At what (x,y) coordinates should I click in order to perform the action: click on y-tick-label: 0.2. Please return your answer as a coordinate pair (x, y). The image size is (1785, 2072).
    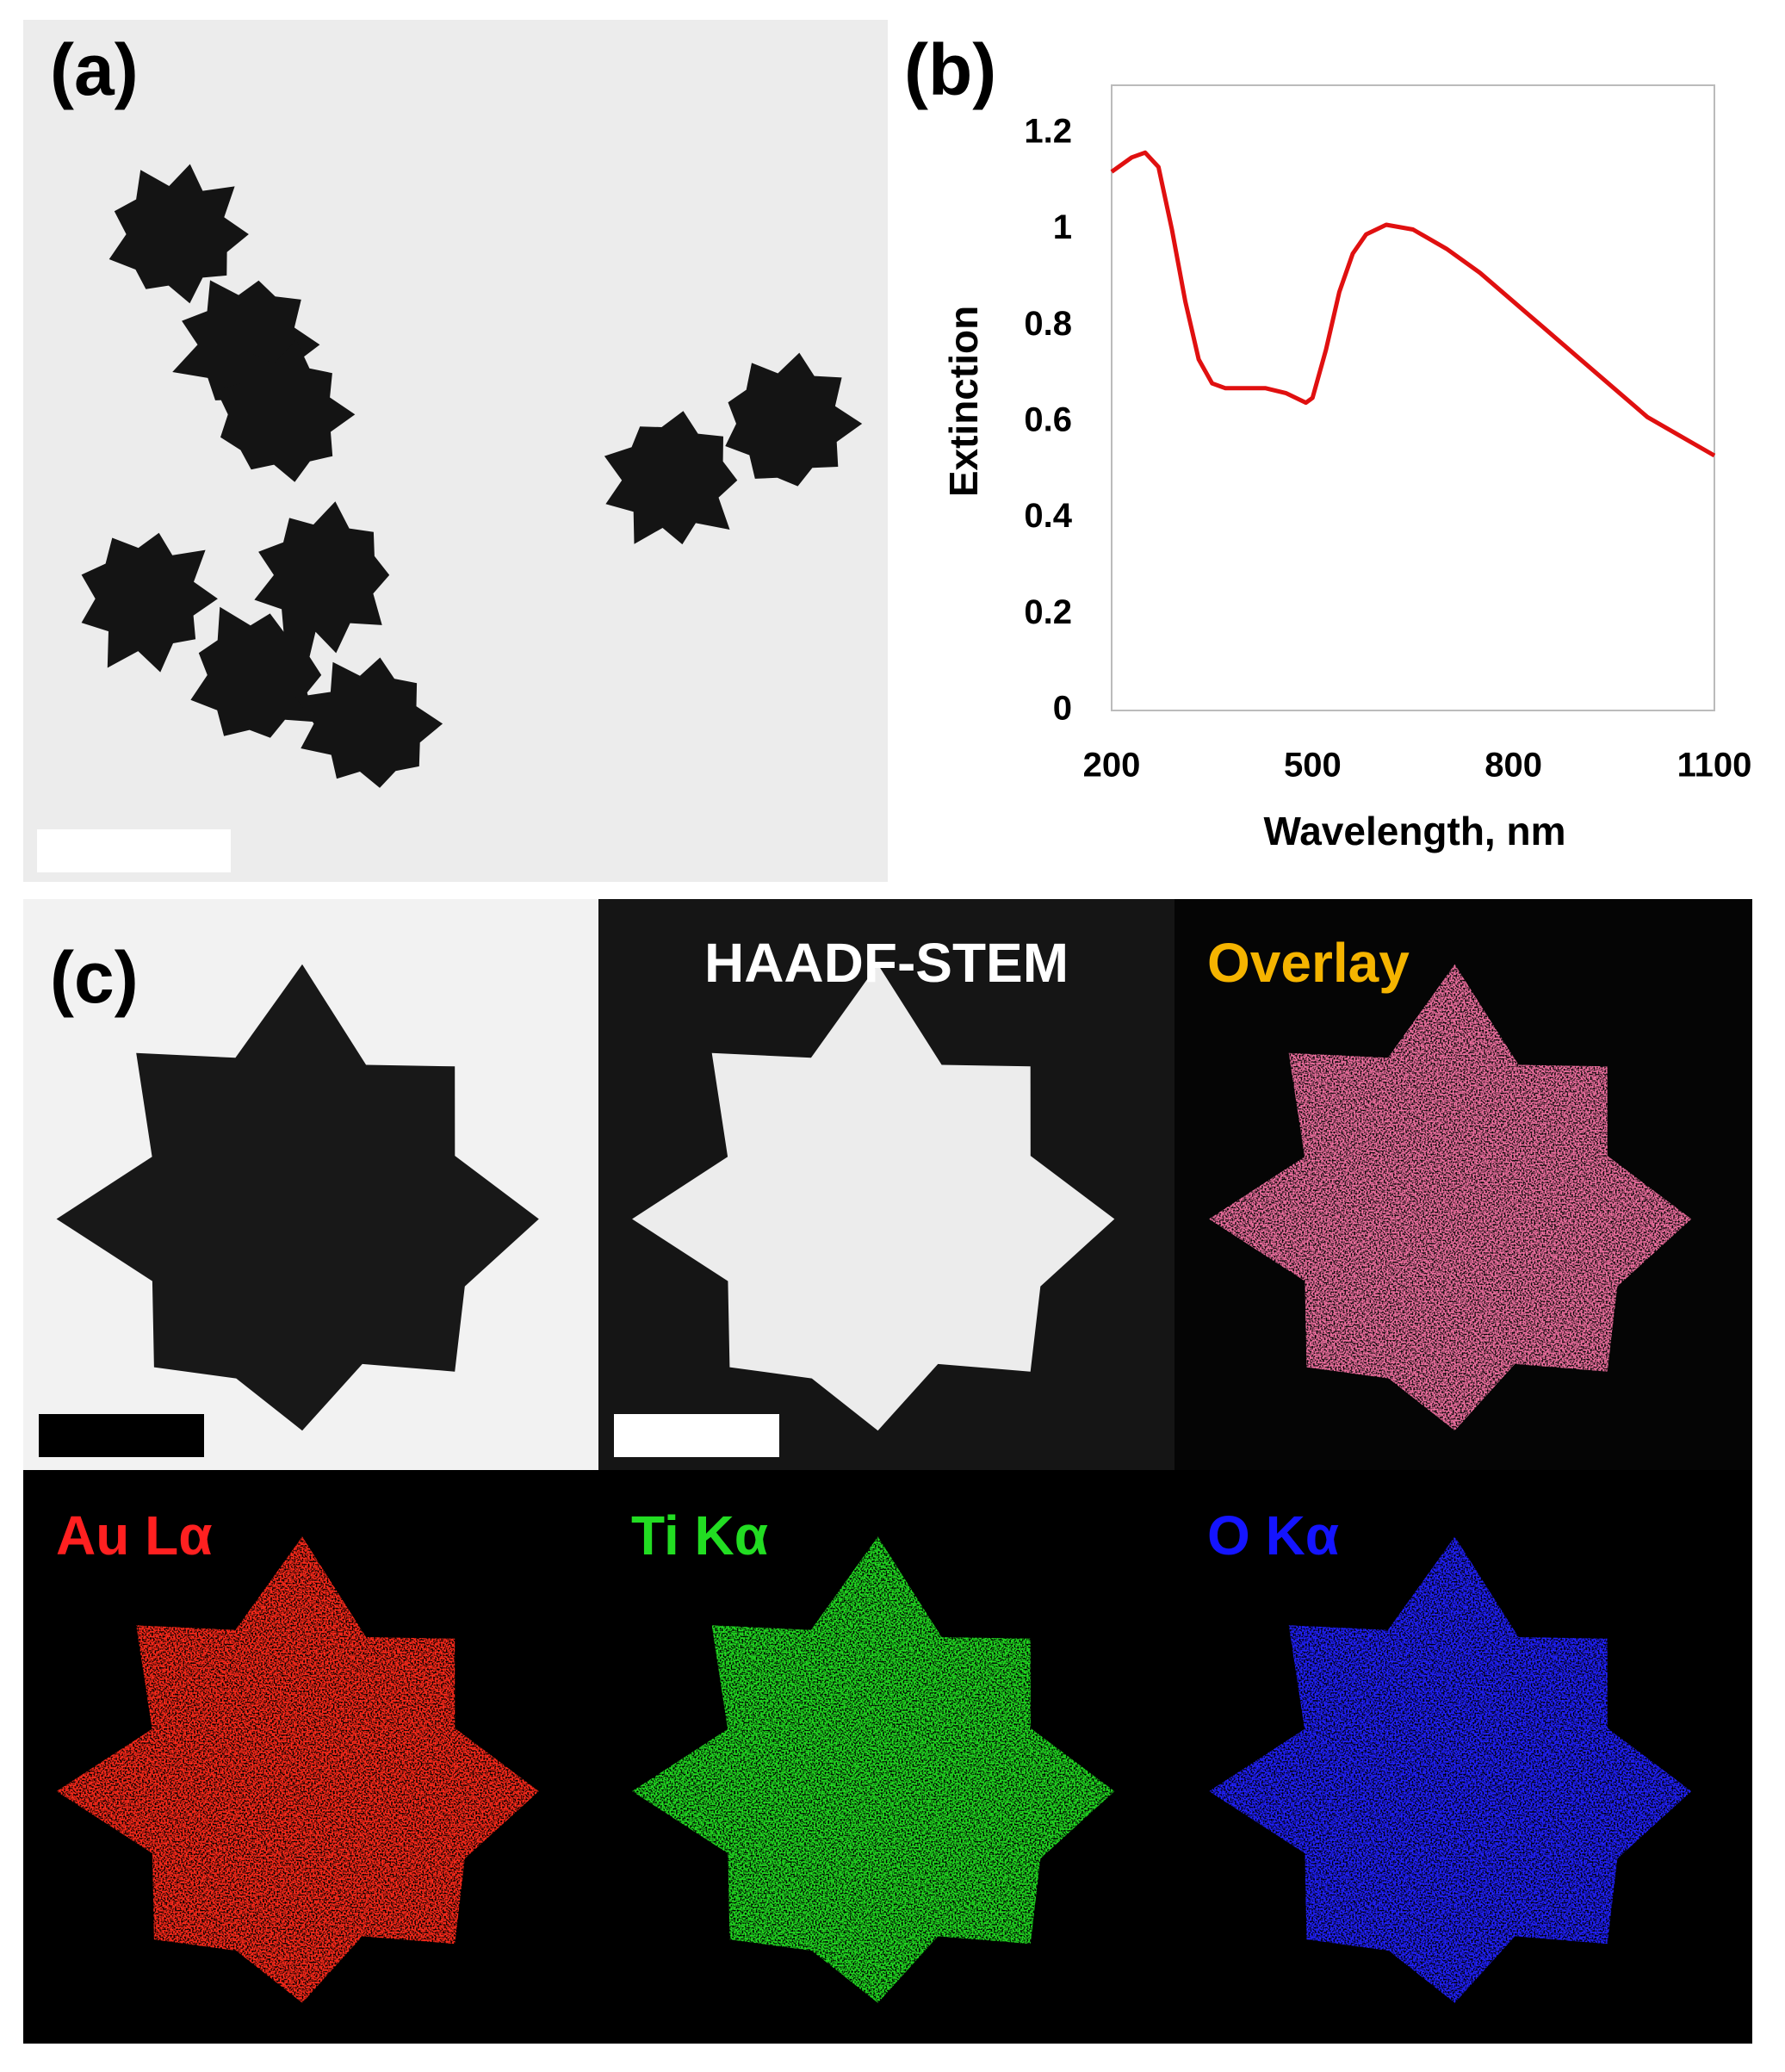
    Looking at the image, I should click on (1048, 612).